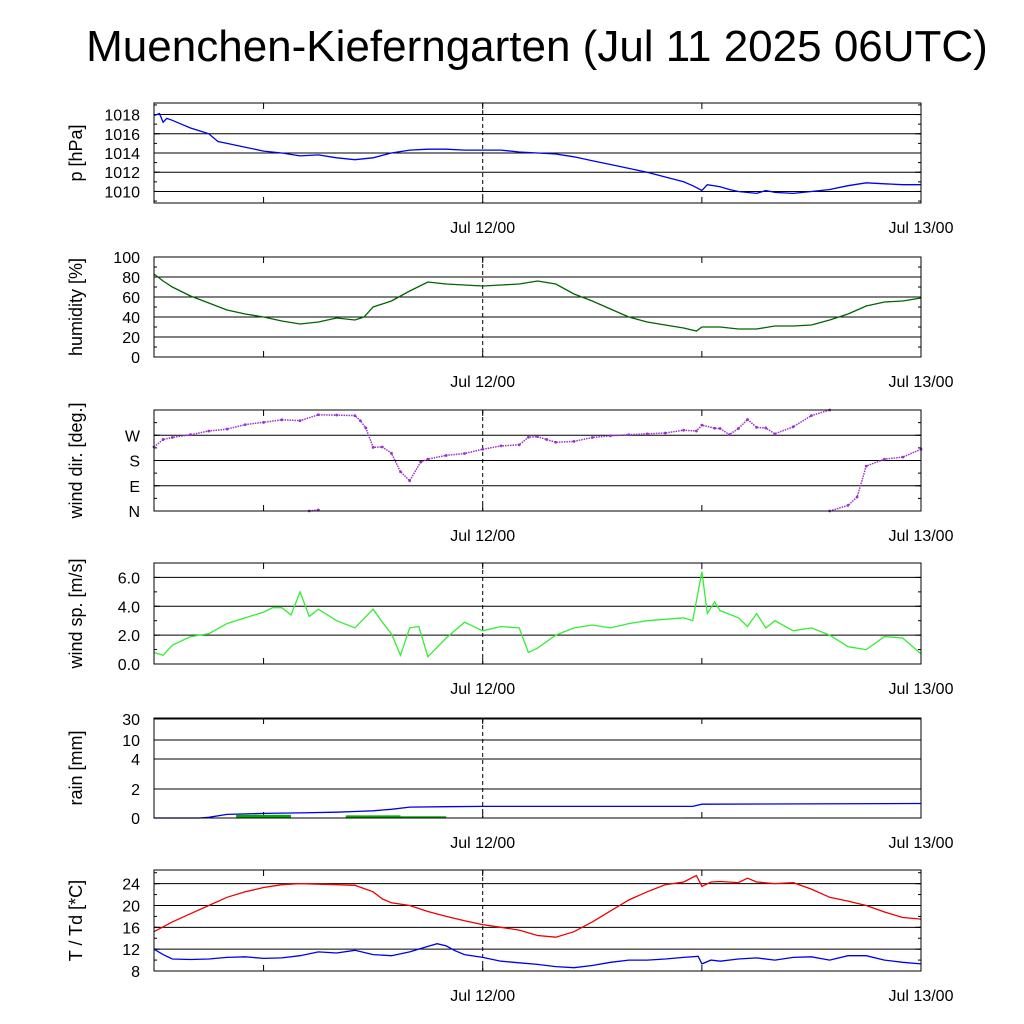 This screenshot has height=1024, width=1024. Describe the element at coordinates (135, 972) in the screenshot. I see `temperature-ytick-label: 8` at that location.